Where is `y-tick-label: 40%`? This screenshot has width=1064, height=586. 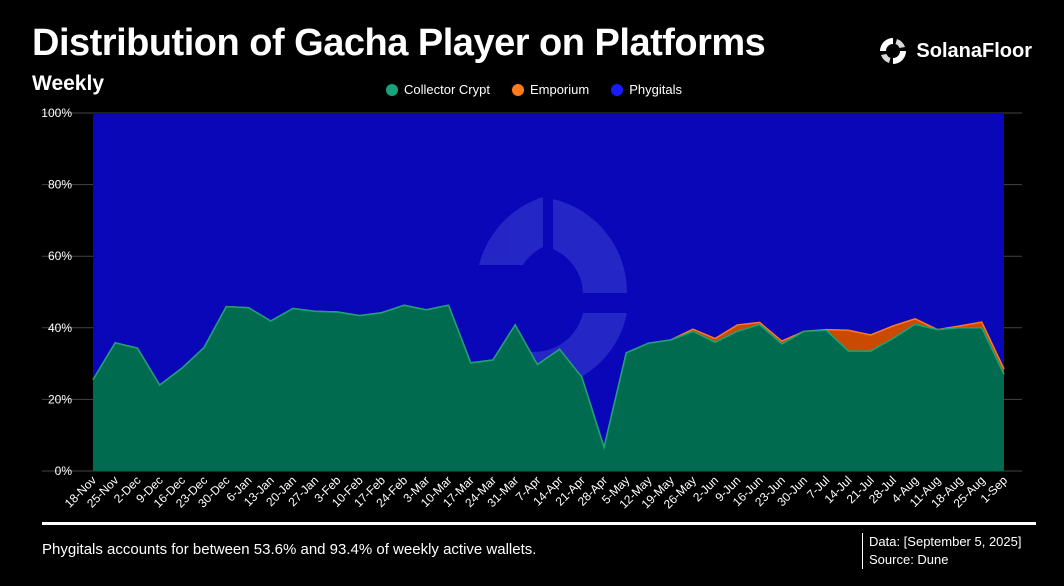
y-tick-label: 40% is located at coordinates (60, 328).